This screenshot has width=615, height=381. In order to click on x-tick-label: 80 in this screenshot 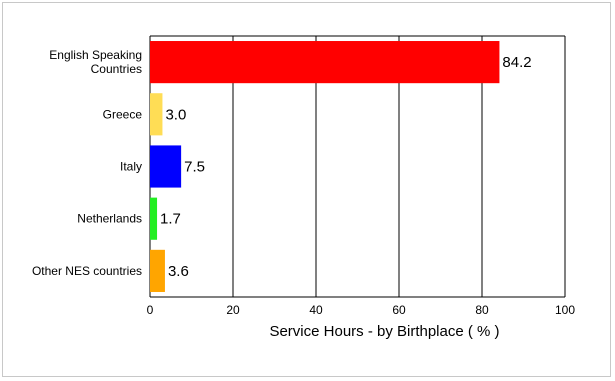, I will do `click(482, 310)`.